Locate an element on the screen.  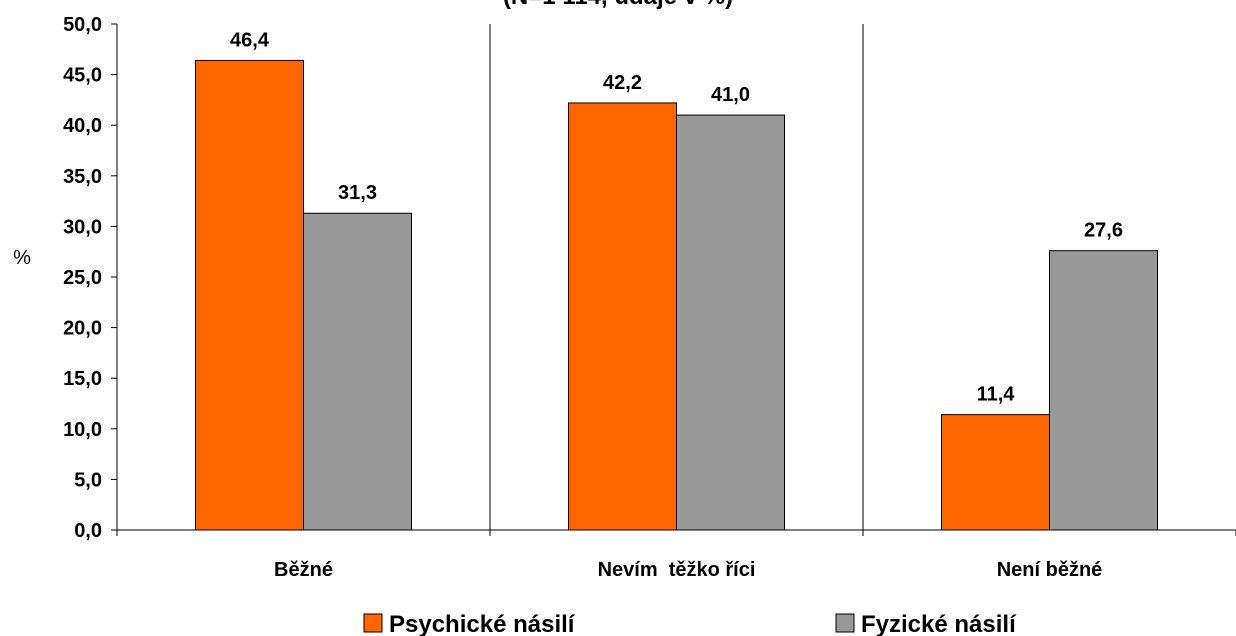
legend: Psychické násilí Fyzické násilí is located at coordinates (690, 623).